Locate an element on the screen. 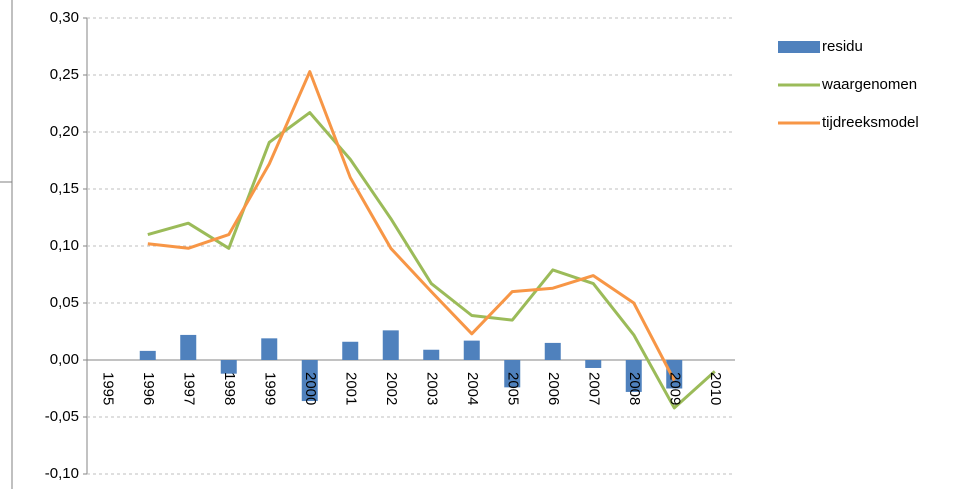  y-tick-label: -0,10 is located at coordinates (62, 473).